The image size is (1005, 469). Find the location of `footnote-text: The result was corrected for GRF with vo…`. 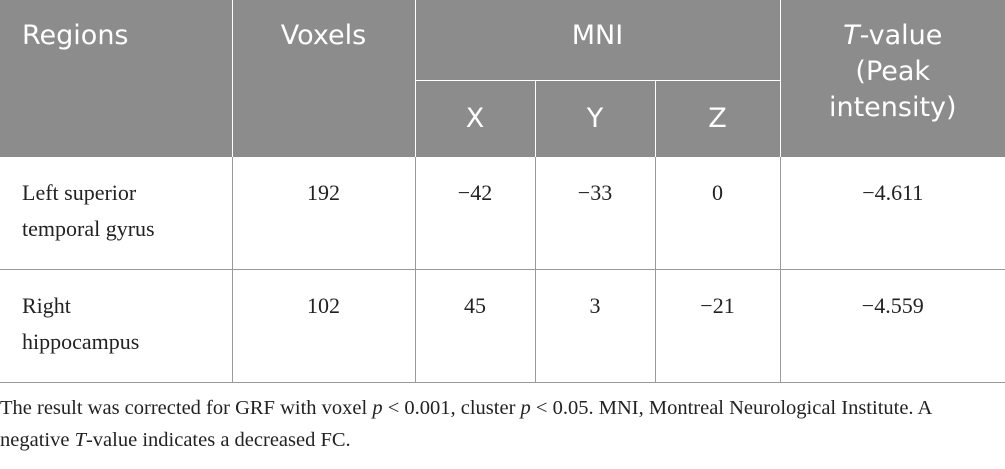

footnote-text: The result was corrected for GRF with vo… is located at coordinates (186, 408).